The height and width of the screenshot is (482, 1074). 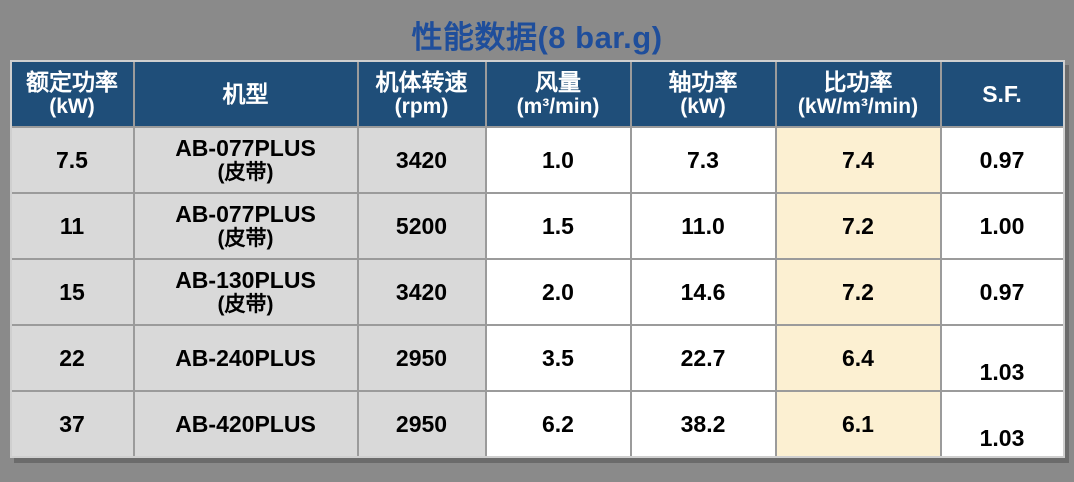 What do you see at coordinates (858, 107) in the screenshot?
I see `header-unit-spec: (kW/m³/min)` at bounding box center [858, 107].